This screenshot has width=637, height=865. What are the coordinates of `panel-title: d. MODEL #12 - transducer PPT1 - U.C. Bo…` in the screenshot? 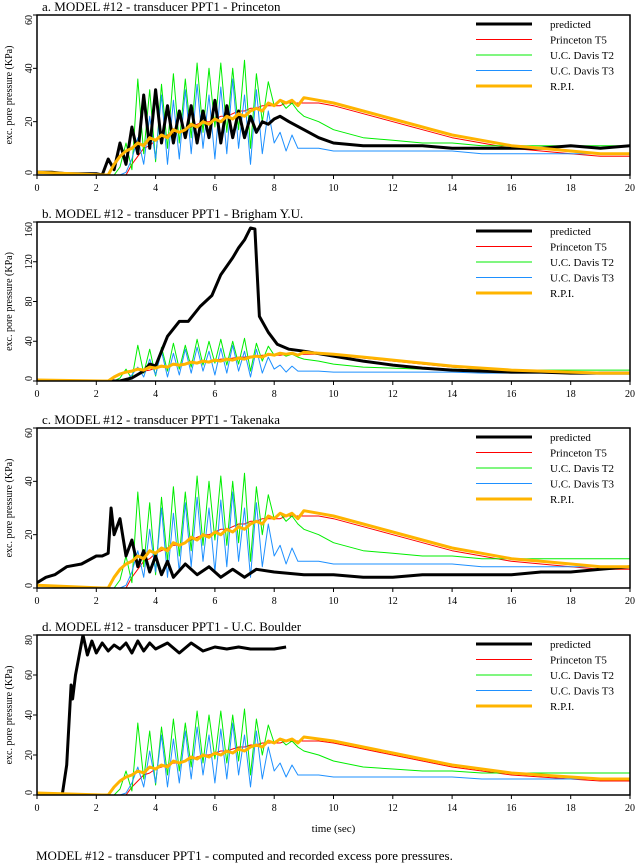 It's located at (172, 626).